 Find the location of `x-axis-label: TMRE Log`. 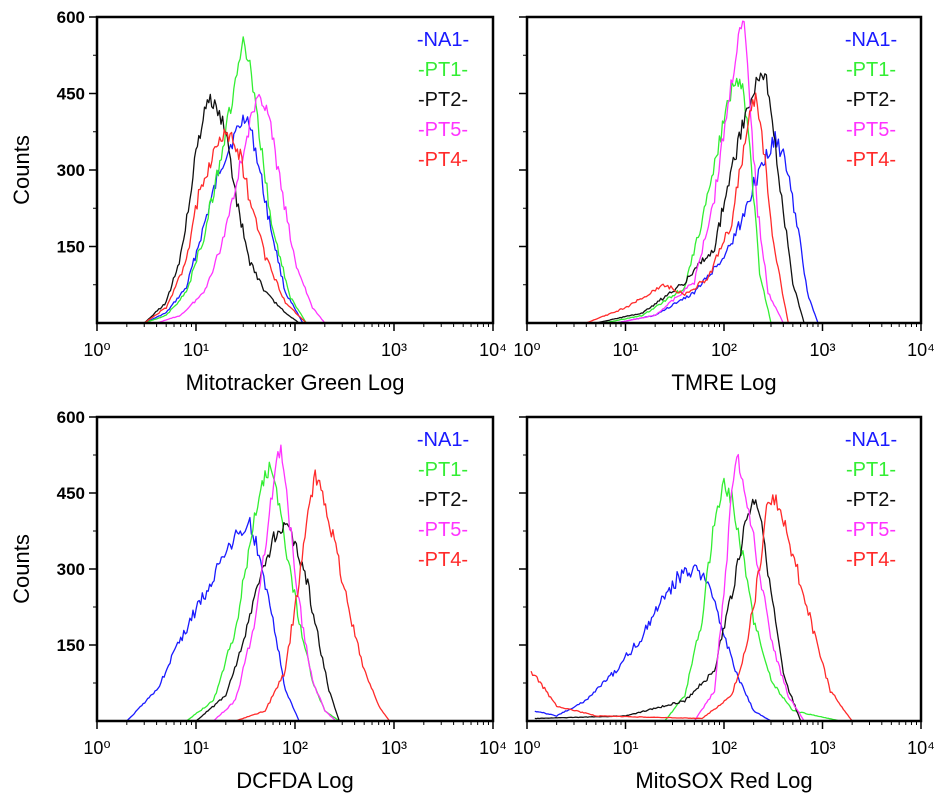

x-axis-label: TMRE Log is located at coordinates (723, 382).